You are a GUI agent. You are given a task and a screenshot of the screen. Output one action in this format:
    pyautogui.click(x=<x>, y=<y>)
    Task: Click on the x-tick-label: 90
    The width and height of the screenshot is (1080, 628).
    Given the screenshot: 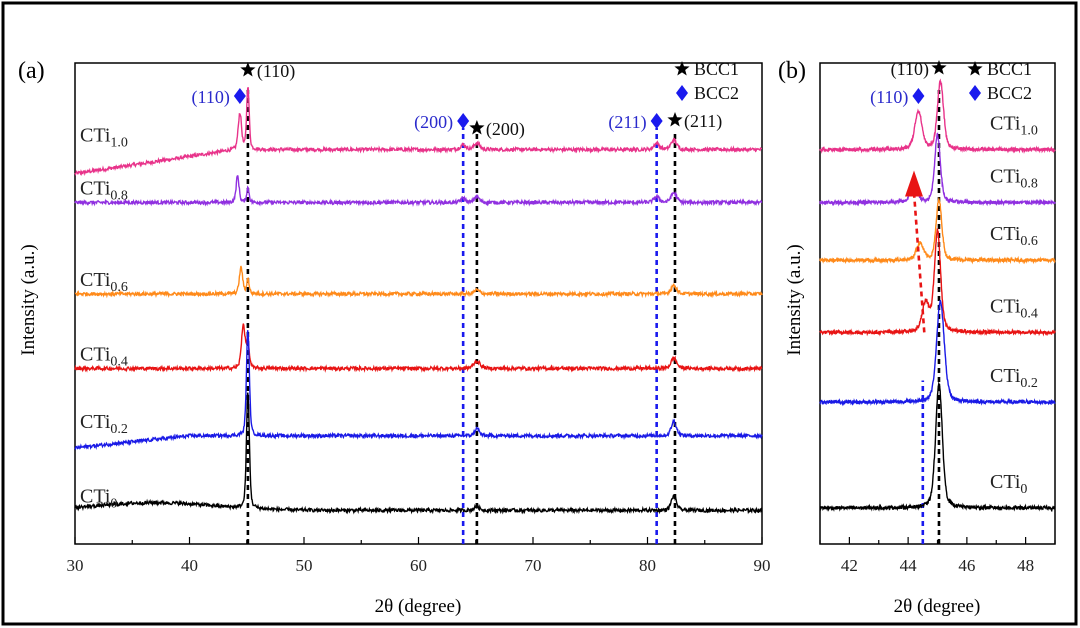 What is the action you would take?
    pyautogui.click(x=762, y=565)
    